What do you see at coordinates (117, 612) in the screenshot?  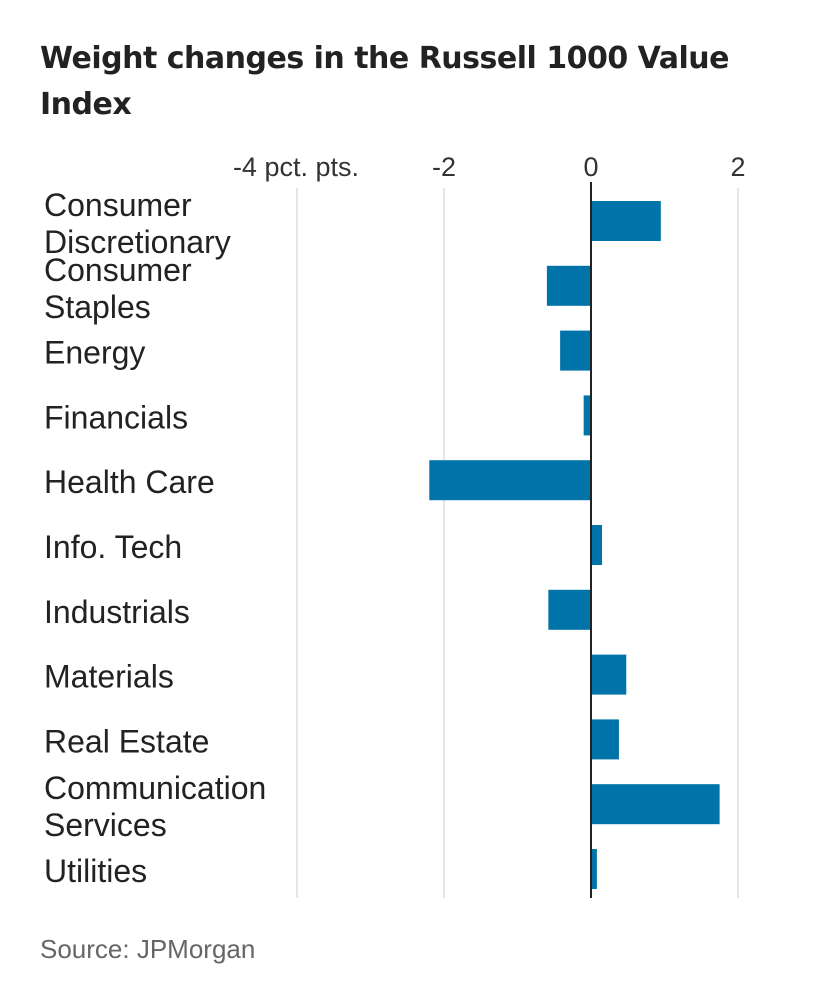 I see `category-label: Industrials` at bounding box center [117, 612].